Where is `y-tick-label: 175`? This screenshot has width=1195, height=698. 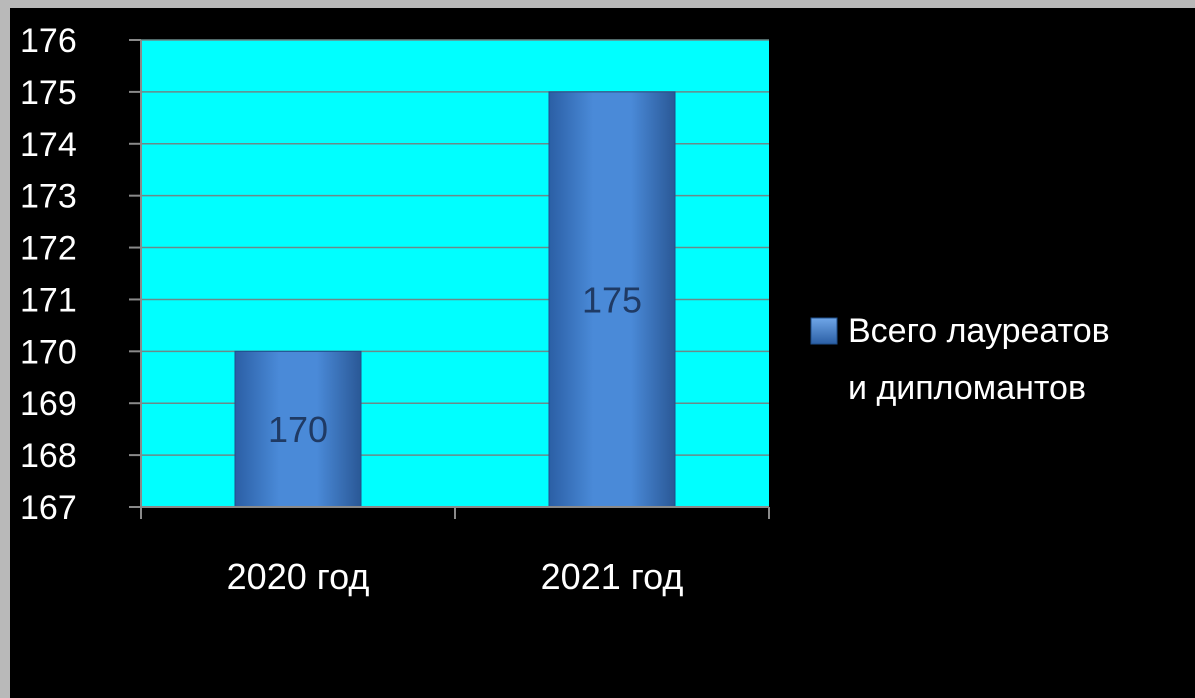
y-tick-label: 175 is located at coordinates (48, 93).